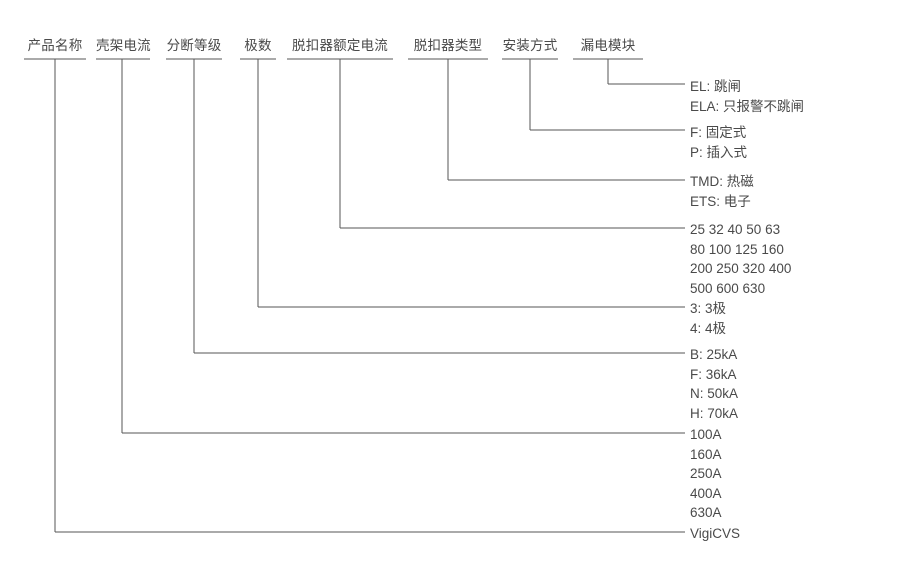 This screenshot has width=900, height=581. I want to click on legend-option: B: 25kA, so click(714, 354).